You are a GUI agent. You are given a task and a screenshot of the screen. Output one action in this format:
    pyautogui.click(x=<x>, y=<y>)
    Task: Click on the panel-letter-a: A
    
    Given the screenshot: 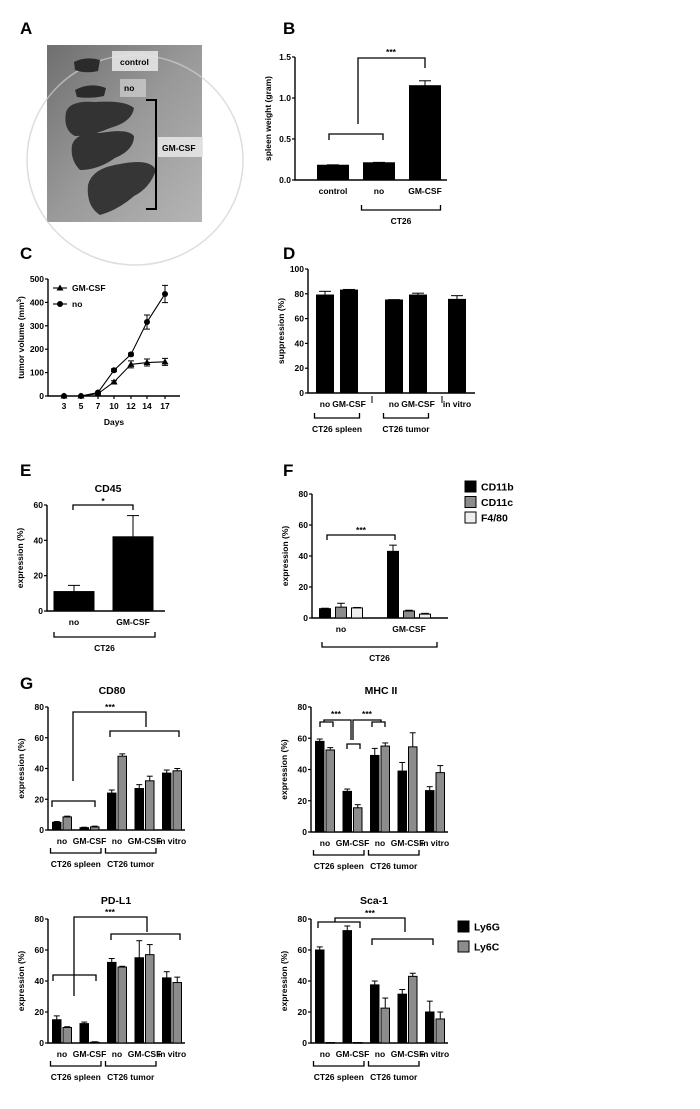 What is the action you would take?
    pyautogui.click(x=26, y=28)
    